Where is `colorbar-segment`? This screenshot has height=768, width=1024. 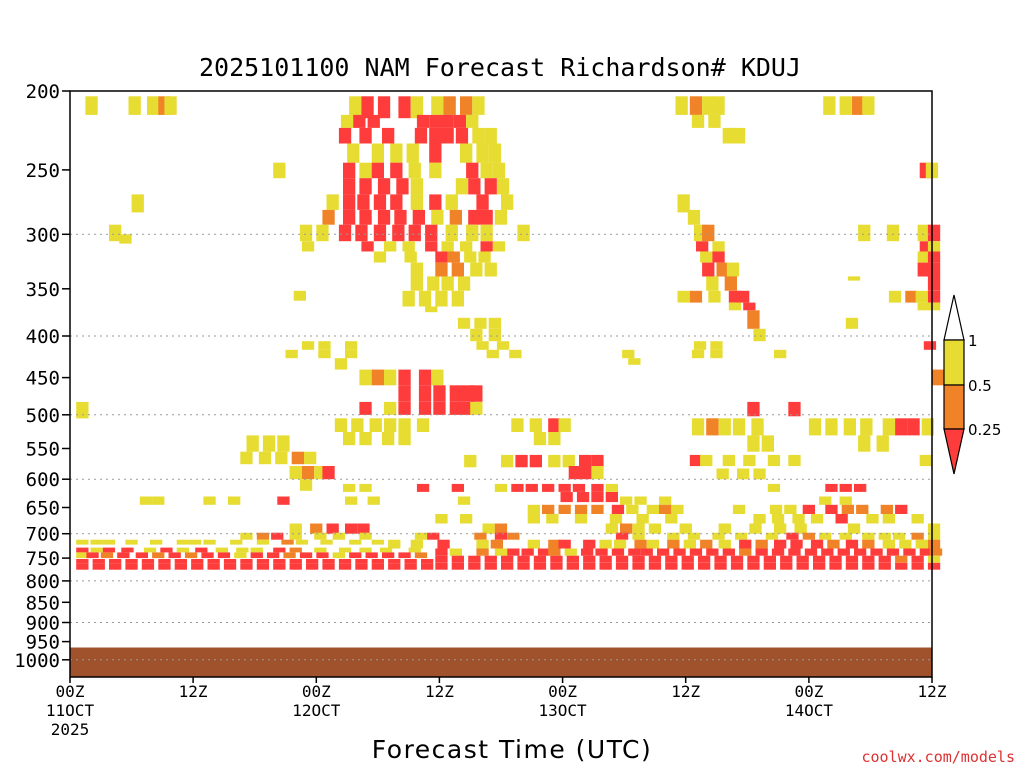 colorbar-segment is located at coordinates (954, 407).